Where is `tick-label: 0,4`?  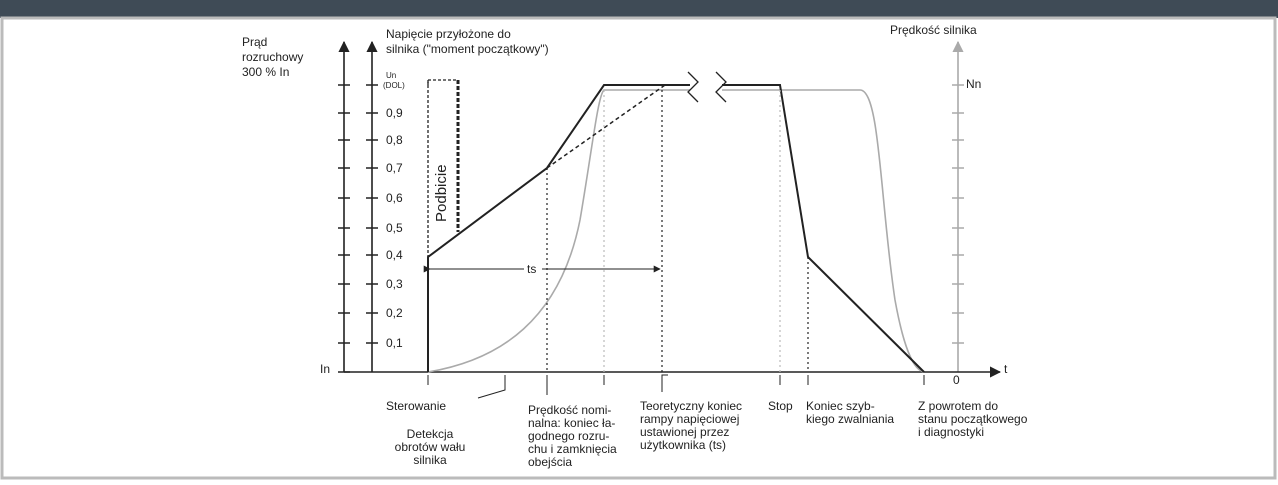
tick-label: 0,4 is located at coordinates (394, 255).